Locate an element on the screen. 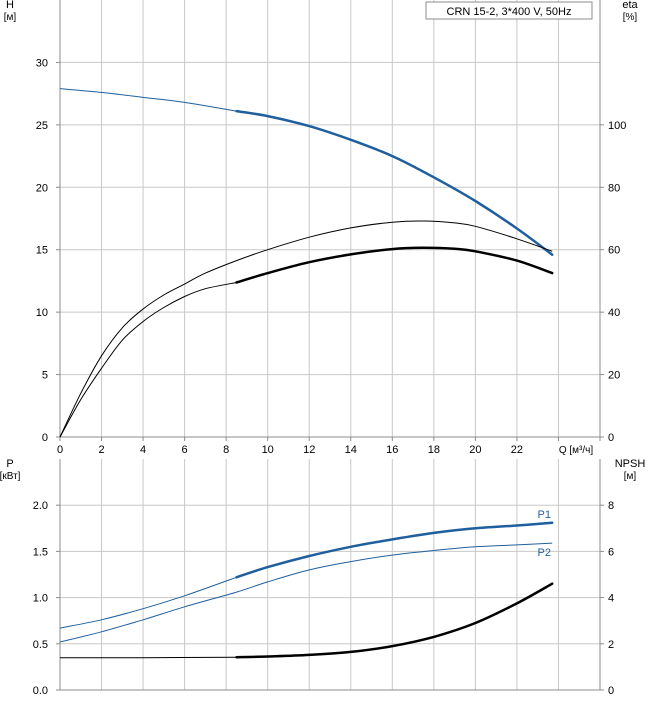 The image size is (658, 705). y-right-tick-label: 2 is located at coordinates (611, 645).